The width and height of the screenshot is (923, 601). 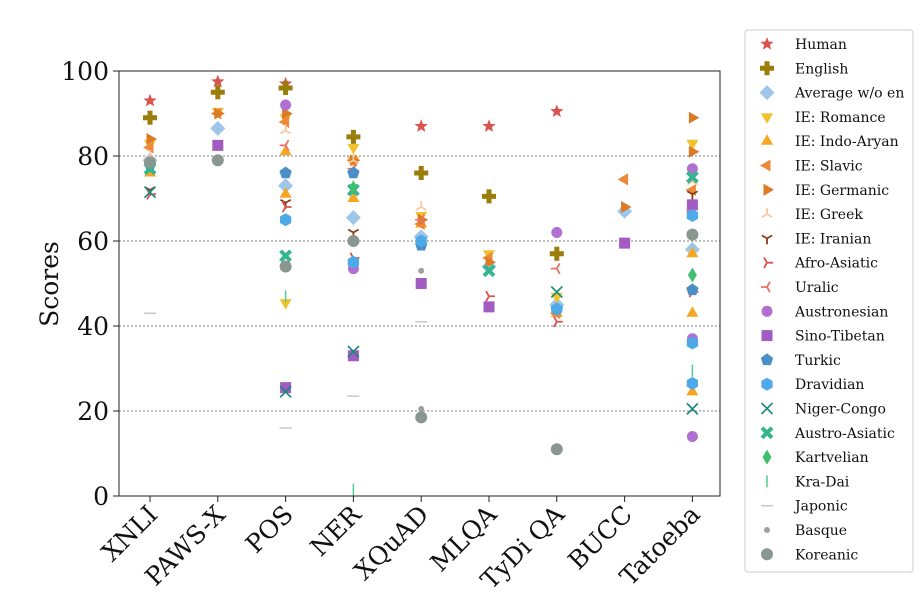 I want to click on legend-label: IE: Slavic, so click(x=829, y=167).